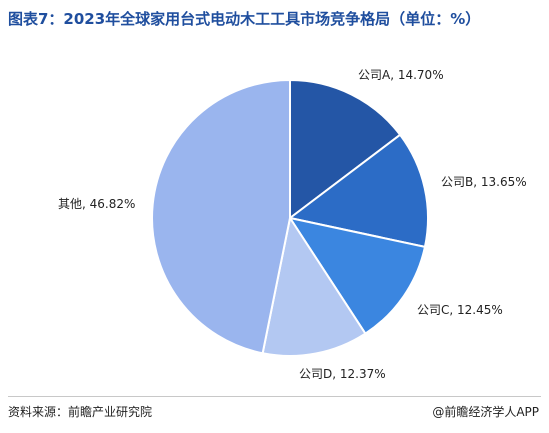 This screenshot has height=433, width=549. What do you see at coordinates (484, 182) in the screenshot?
I see `pie-slice-label-2: 公司B, 13.65%` at bounding box center [484, 182].